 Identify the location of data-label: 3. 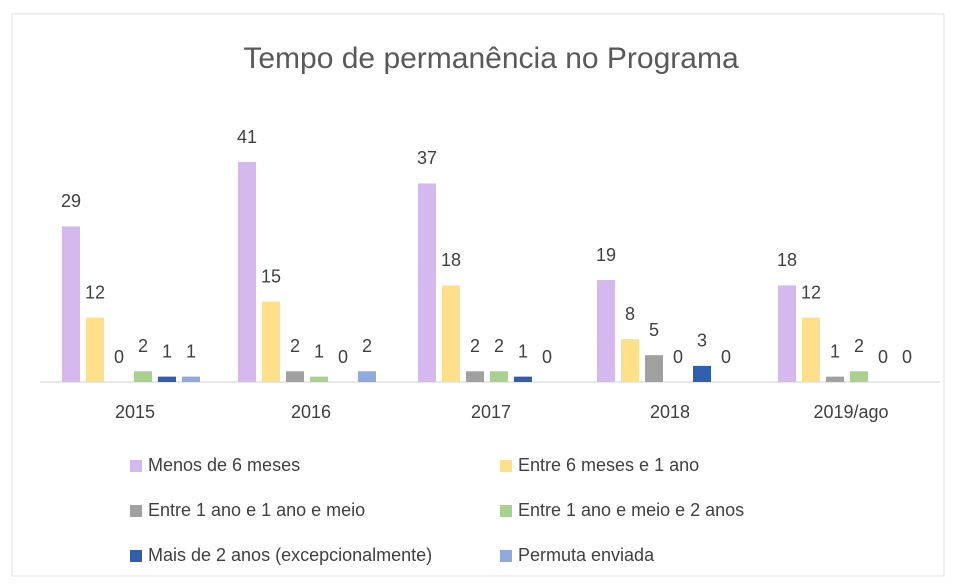
(702, 341).